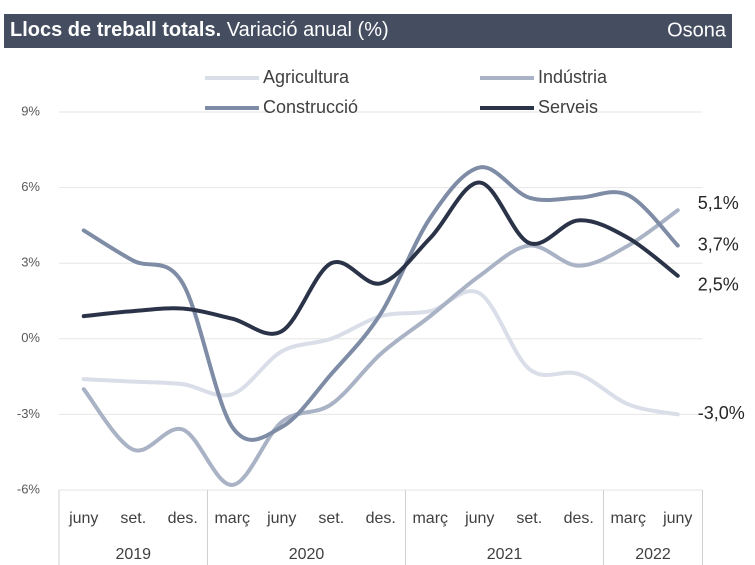 Image resolution: width=755 pixels, height=565 pixels. I want to click on legend-label: Construcció, so click(310, 107).